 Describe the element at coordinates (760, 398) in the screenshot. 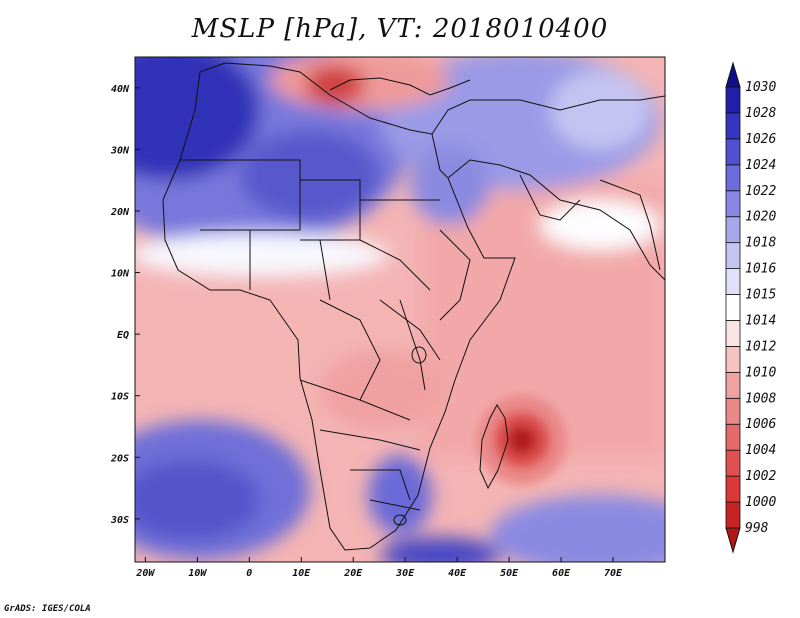

I see `colorbar-level-label: 1008` at that location.